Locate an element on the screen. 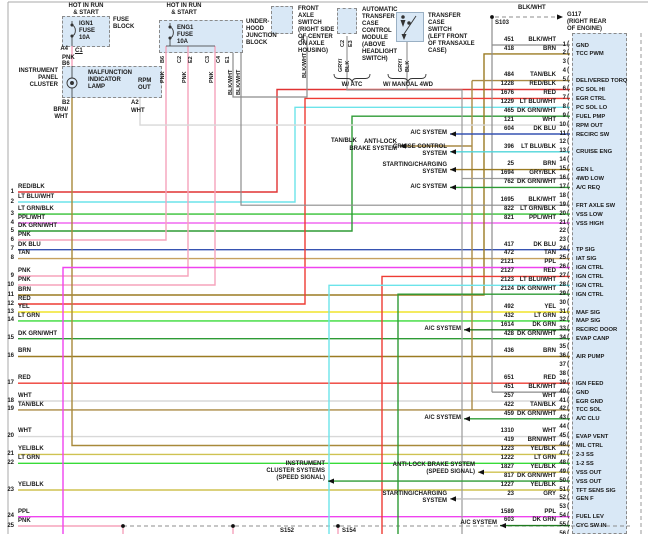 This screenshot has height=534, width=650. pcm-pin-number-43: 43 is located at coordinates (562, 418).